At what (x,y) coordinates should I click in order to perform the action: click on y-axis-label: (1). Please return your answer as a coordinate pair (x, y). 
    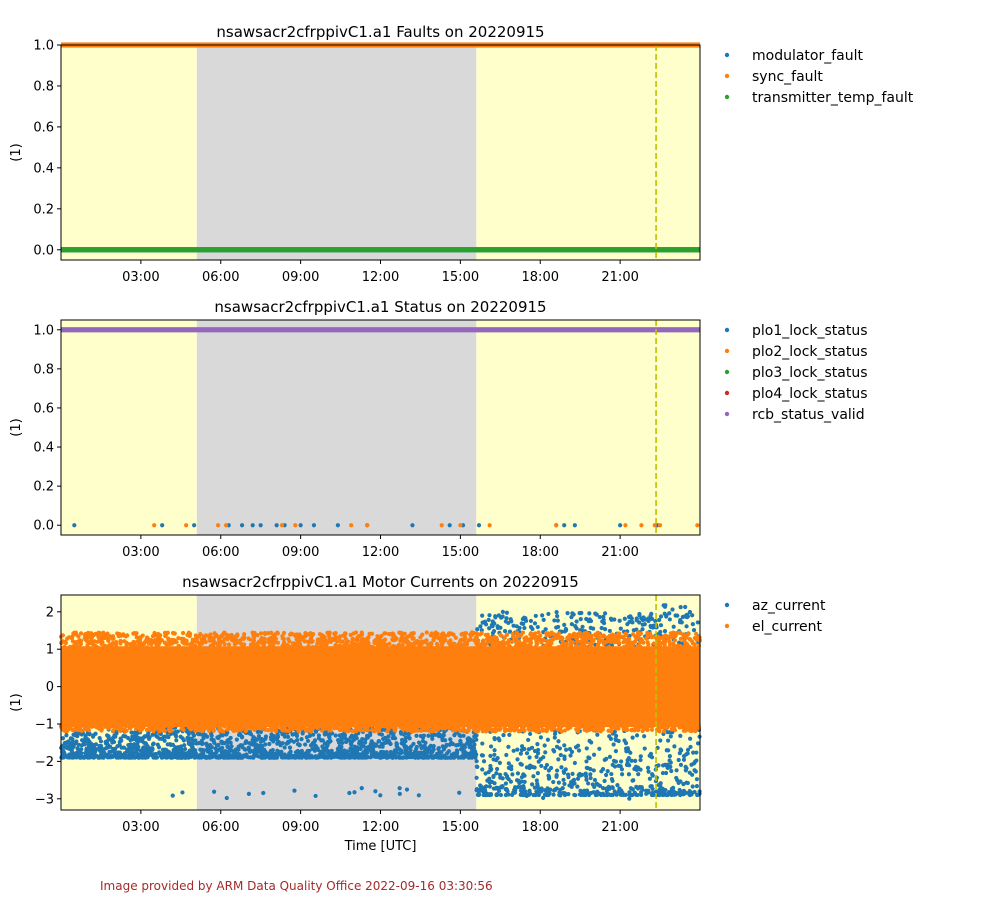
    Looking at the image, I should click on (16, 152).